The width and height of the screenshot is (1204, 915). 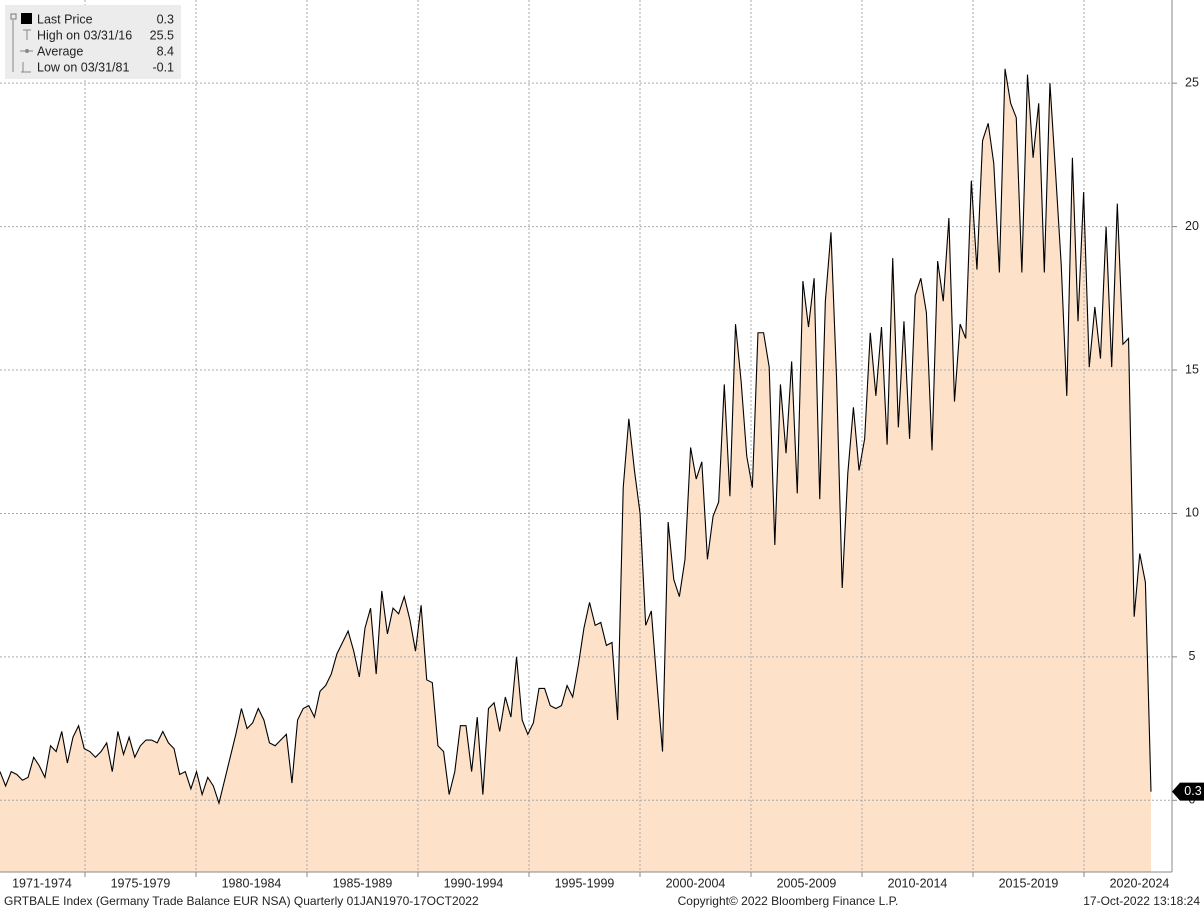 I want to click on x-tick-label: 1975-1979, so click(x=141, y=883).